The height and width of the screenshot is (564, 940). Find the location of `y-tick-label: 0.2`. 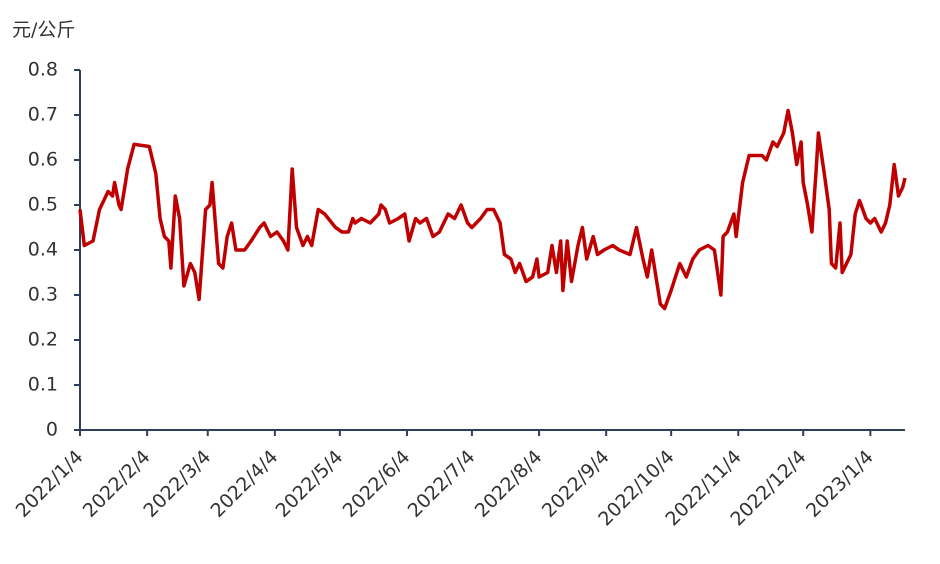

y-tick-label: 0.2 is located at coordinates (43, 340).